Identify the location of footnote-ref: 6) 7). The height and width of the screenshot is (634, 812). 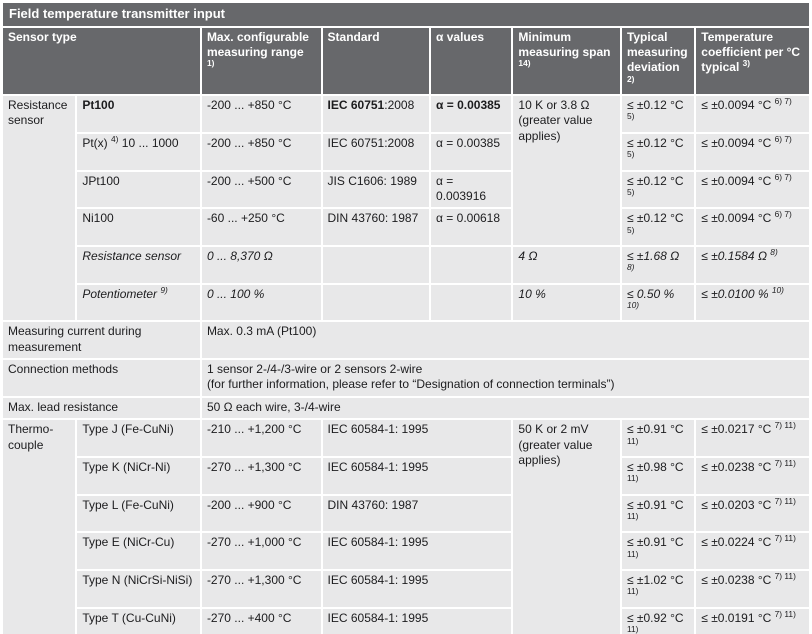
(783, 138).